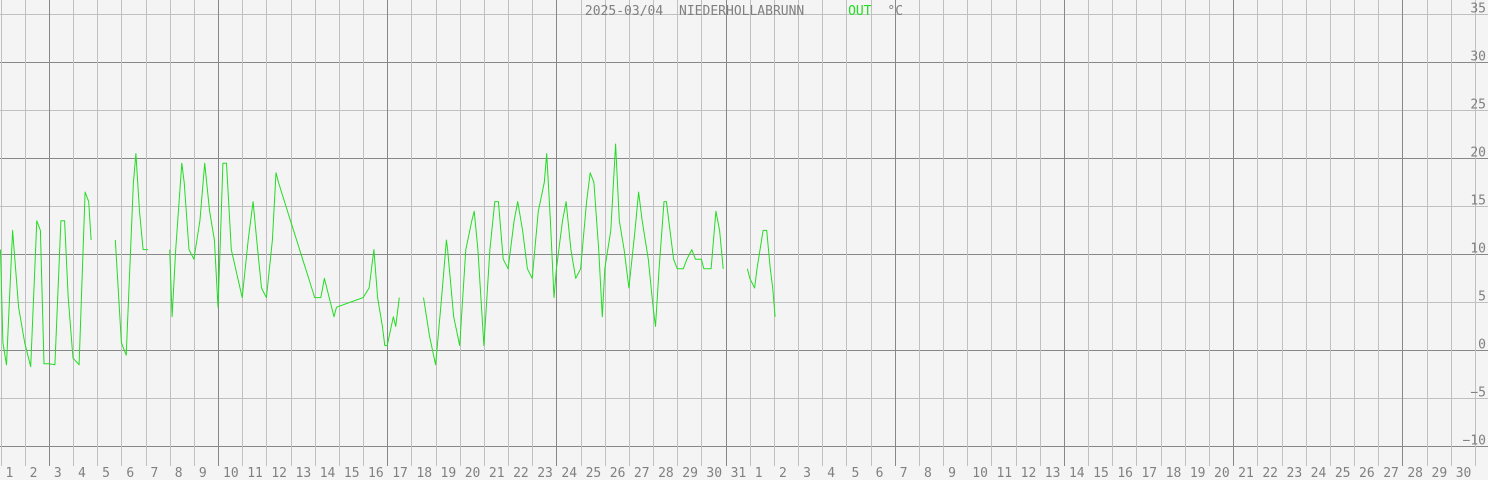 The height and width of the screenshot is (480, 1488). Describe the element at coordinates (1474, 440) in the screenshot. I see `y-tick-label: −10` at that location.